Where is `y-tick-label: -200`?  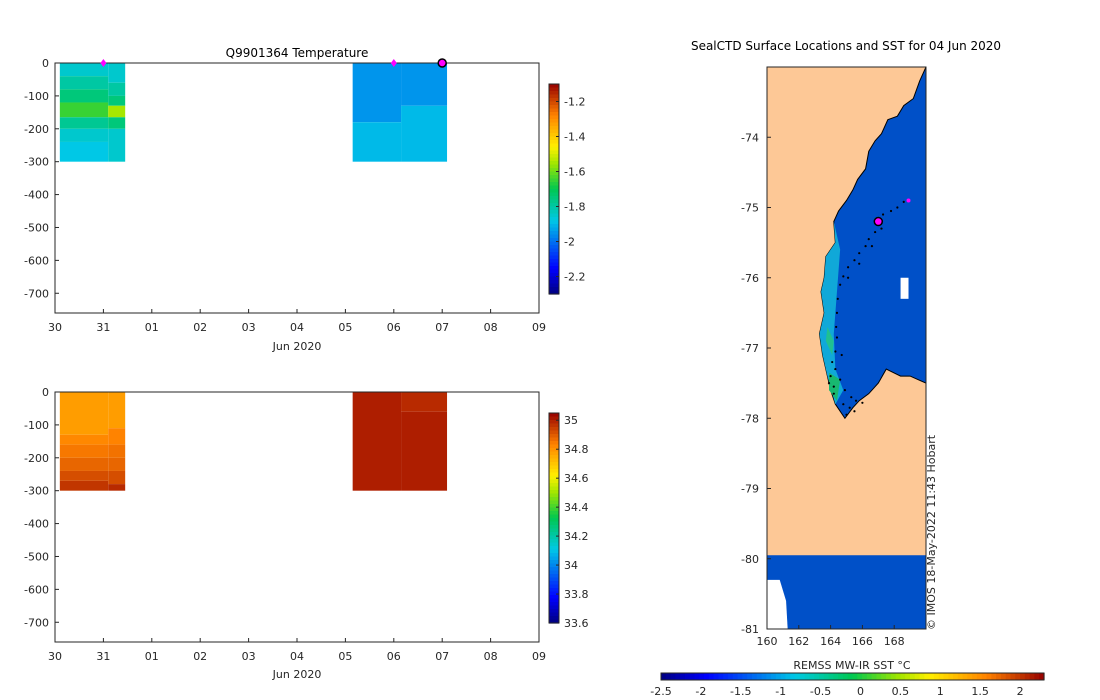 y-tick-label: -200 is located at coordinates (36, 129).